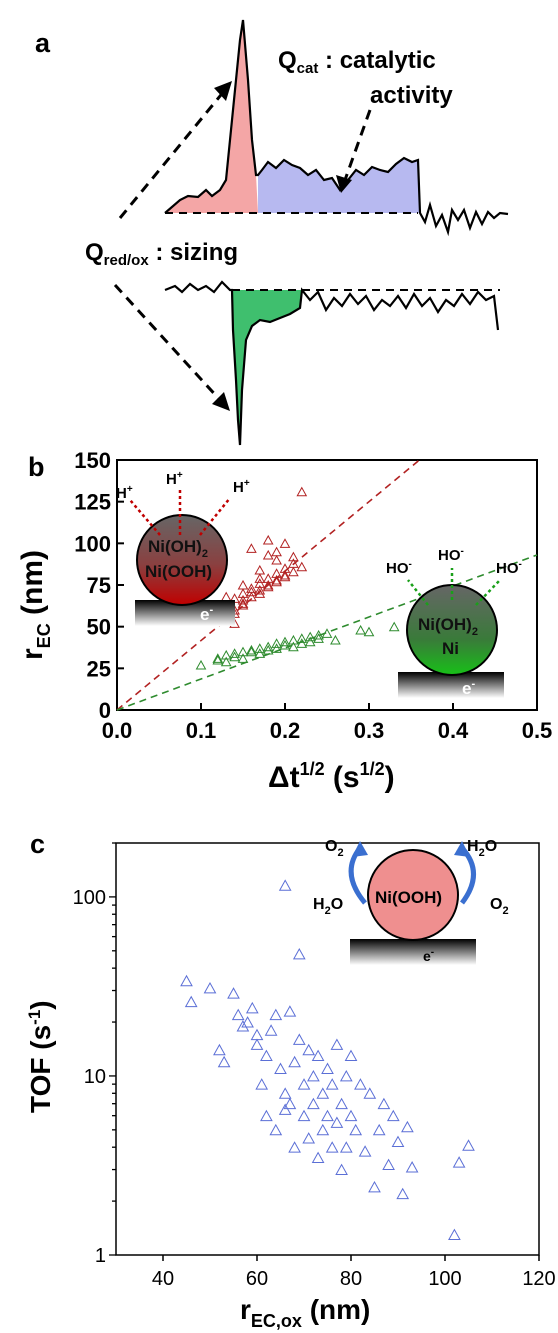 The height and width of the screenshot is (1333, 558). I want to click on arrow-to-oxidation-peak, so click(172, 154).